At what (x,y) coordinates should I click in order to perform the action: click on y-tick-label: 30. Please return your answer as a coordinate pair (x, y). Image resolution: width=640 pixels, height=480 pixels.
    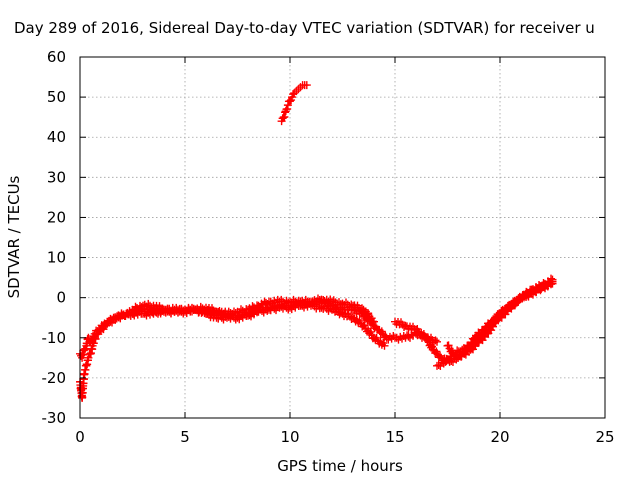
    Looking at the image, I should click on (56, 177).